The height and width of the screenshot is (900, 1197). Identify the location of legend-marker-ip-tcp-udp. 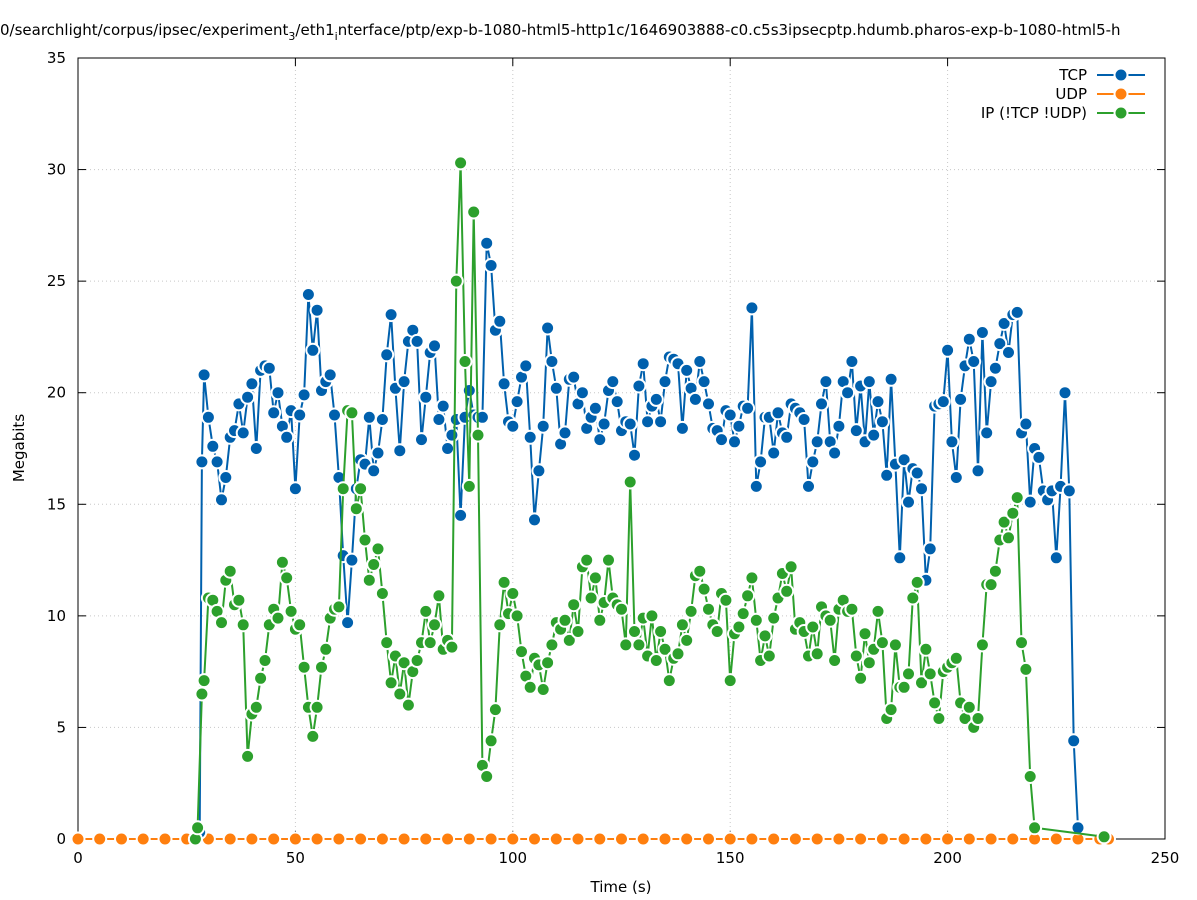
(1121, 113).